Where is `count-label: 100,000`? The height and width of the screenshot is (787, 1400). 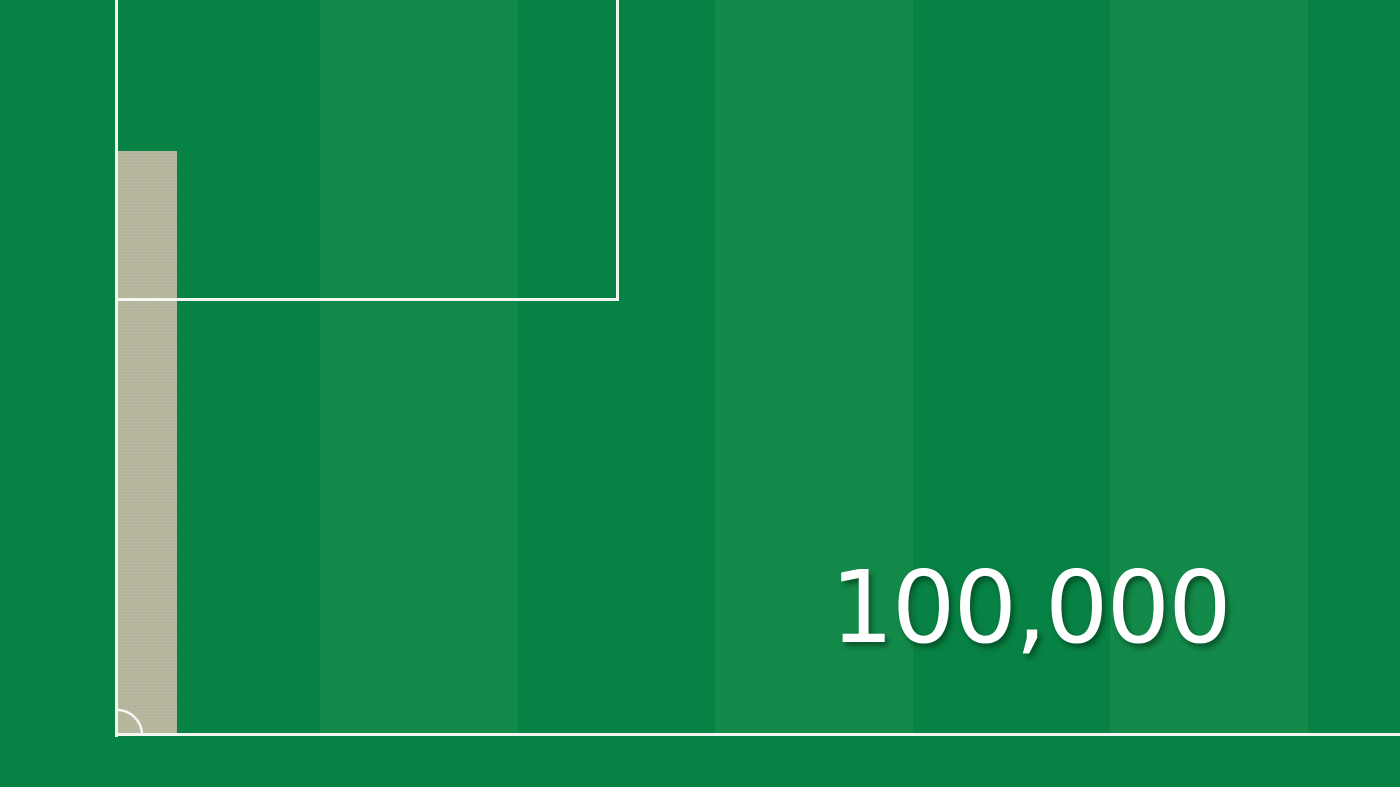
count-label: 100,000 is located at coordinates (1031, 607).